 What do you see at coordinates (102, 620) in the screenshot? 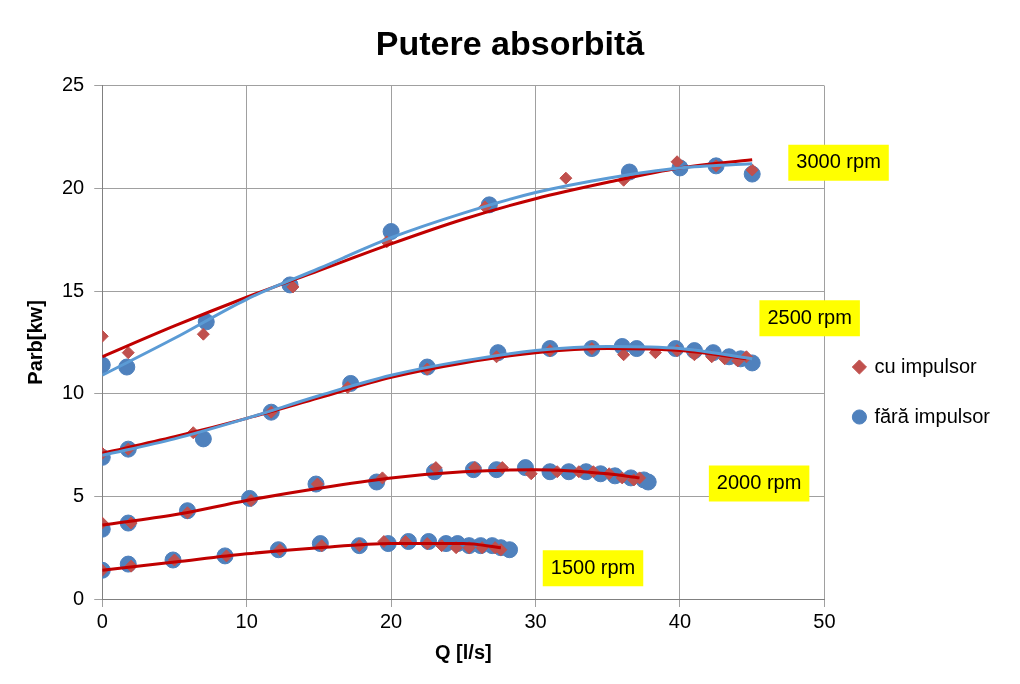
I see `x-tick-label: 0` at bounding box center [102, 620].